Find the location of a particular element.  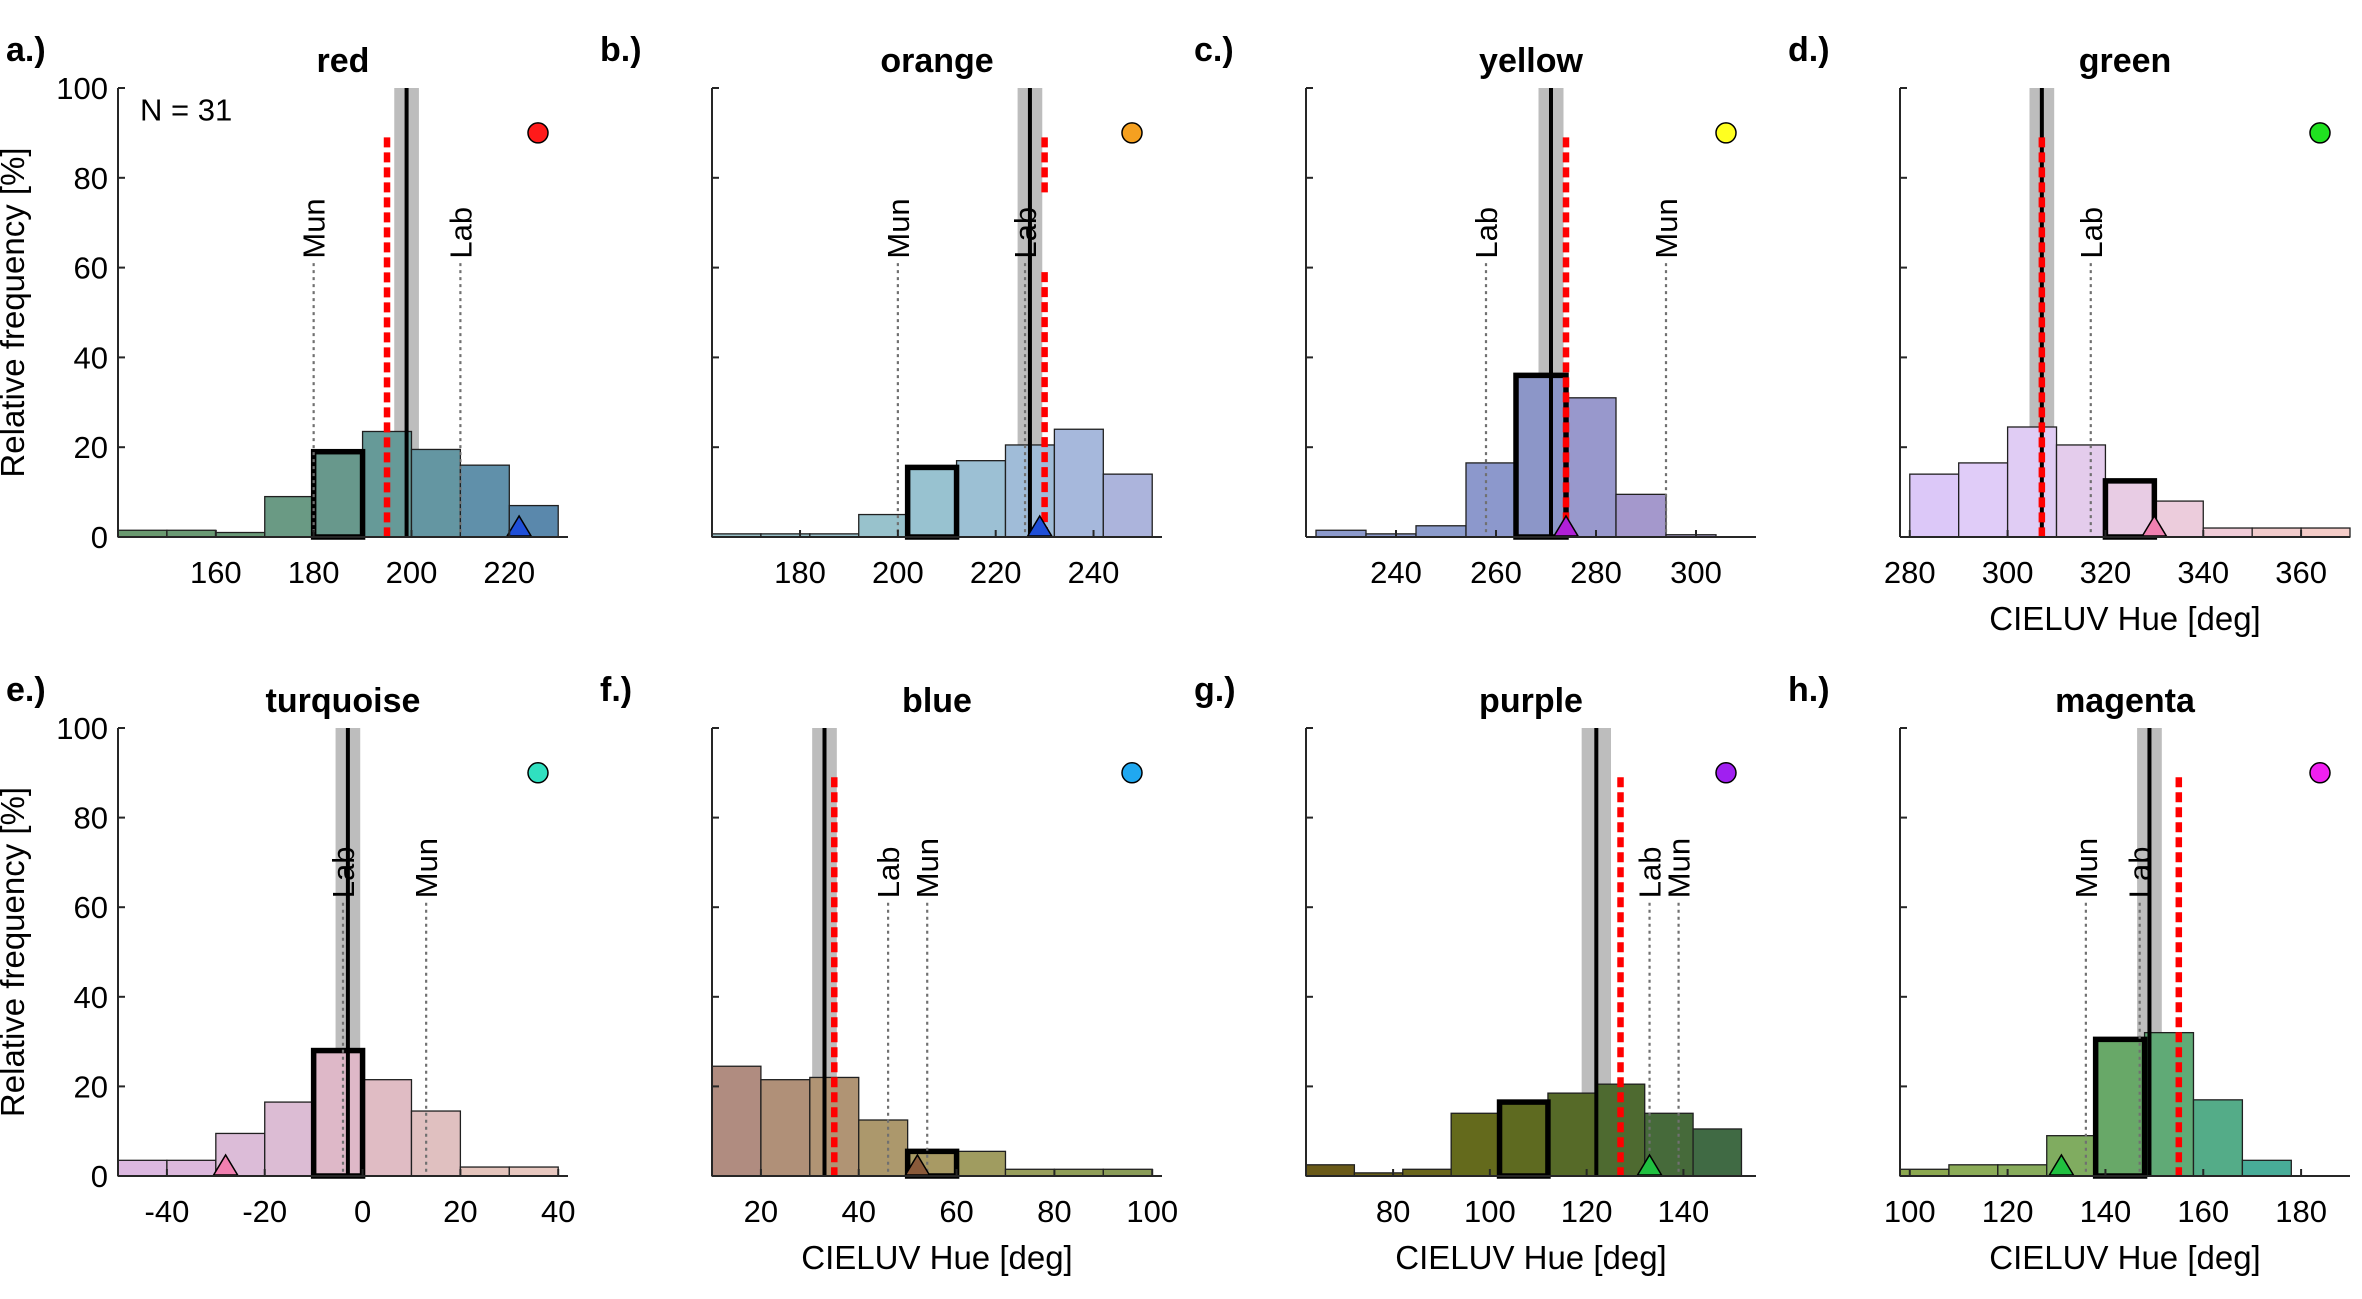

panel-letter: g.) is located at coordinates (1215, 690).